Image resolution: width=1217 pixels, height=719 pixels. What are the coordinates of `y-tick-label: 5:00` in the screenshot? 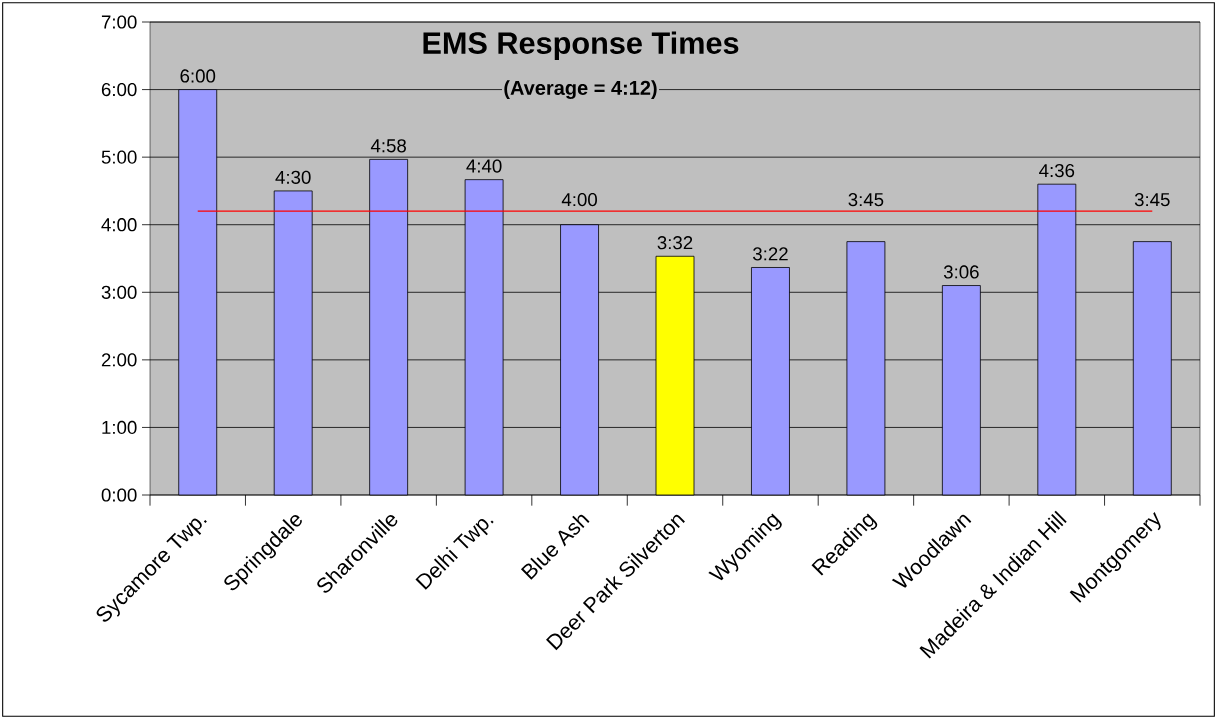 It's located at (119, 157).